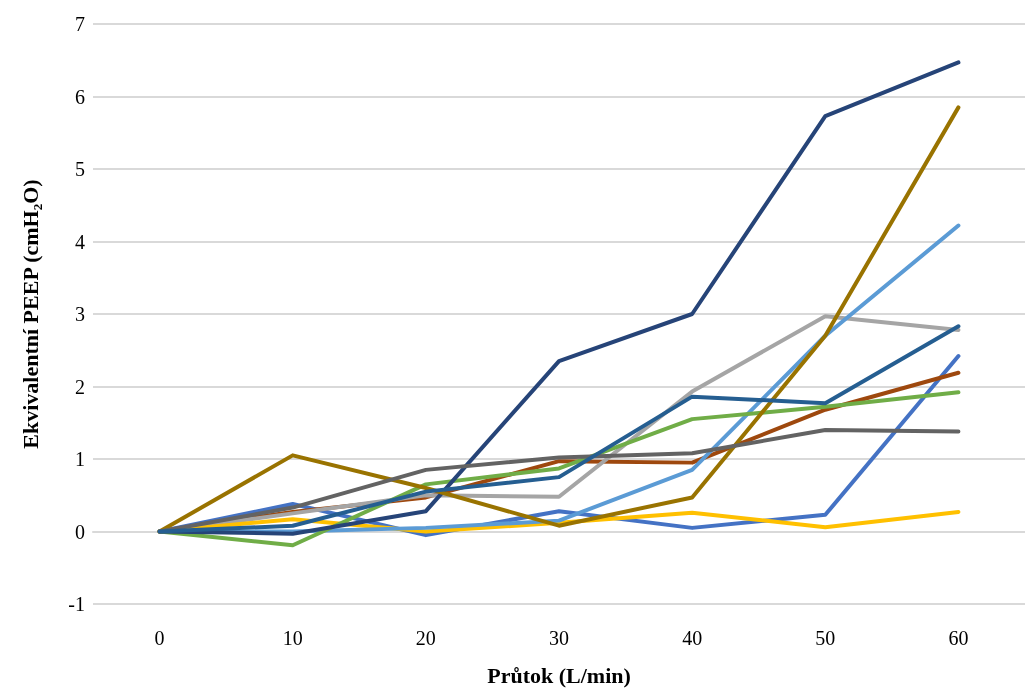  Describe the element at coordinates (80, 96) in the screenshot. I see `y-tick-label: 6` at that location.